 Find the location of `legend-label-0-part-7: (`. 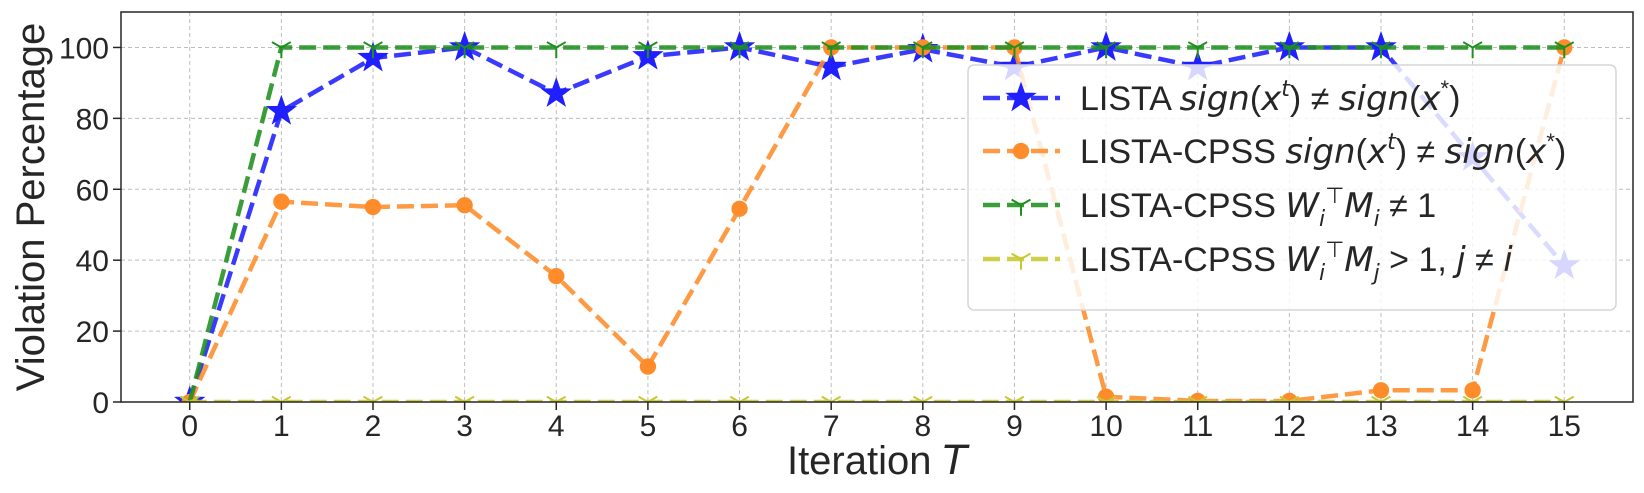

legend-label-0-part-7: ( is located at coordinates (1415, 99).